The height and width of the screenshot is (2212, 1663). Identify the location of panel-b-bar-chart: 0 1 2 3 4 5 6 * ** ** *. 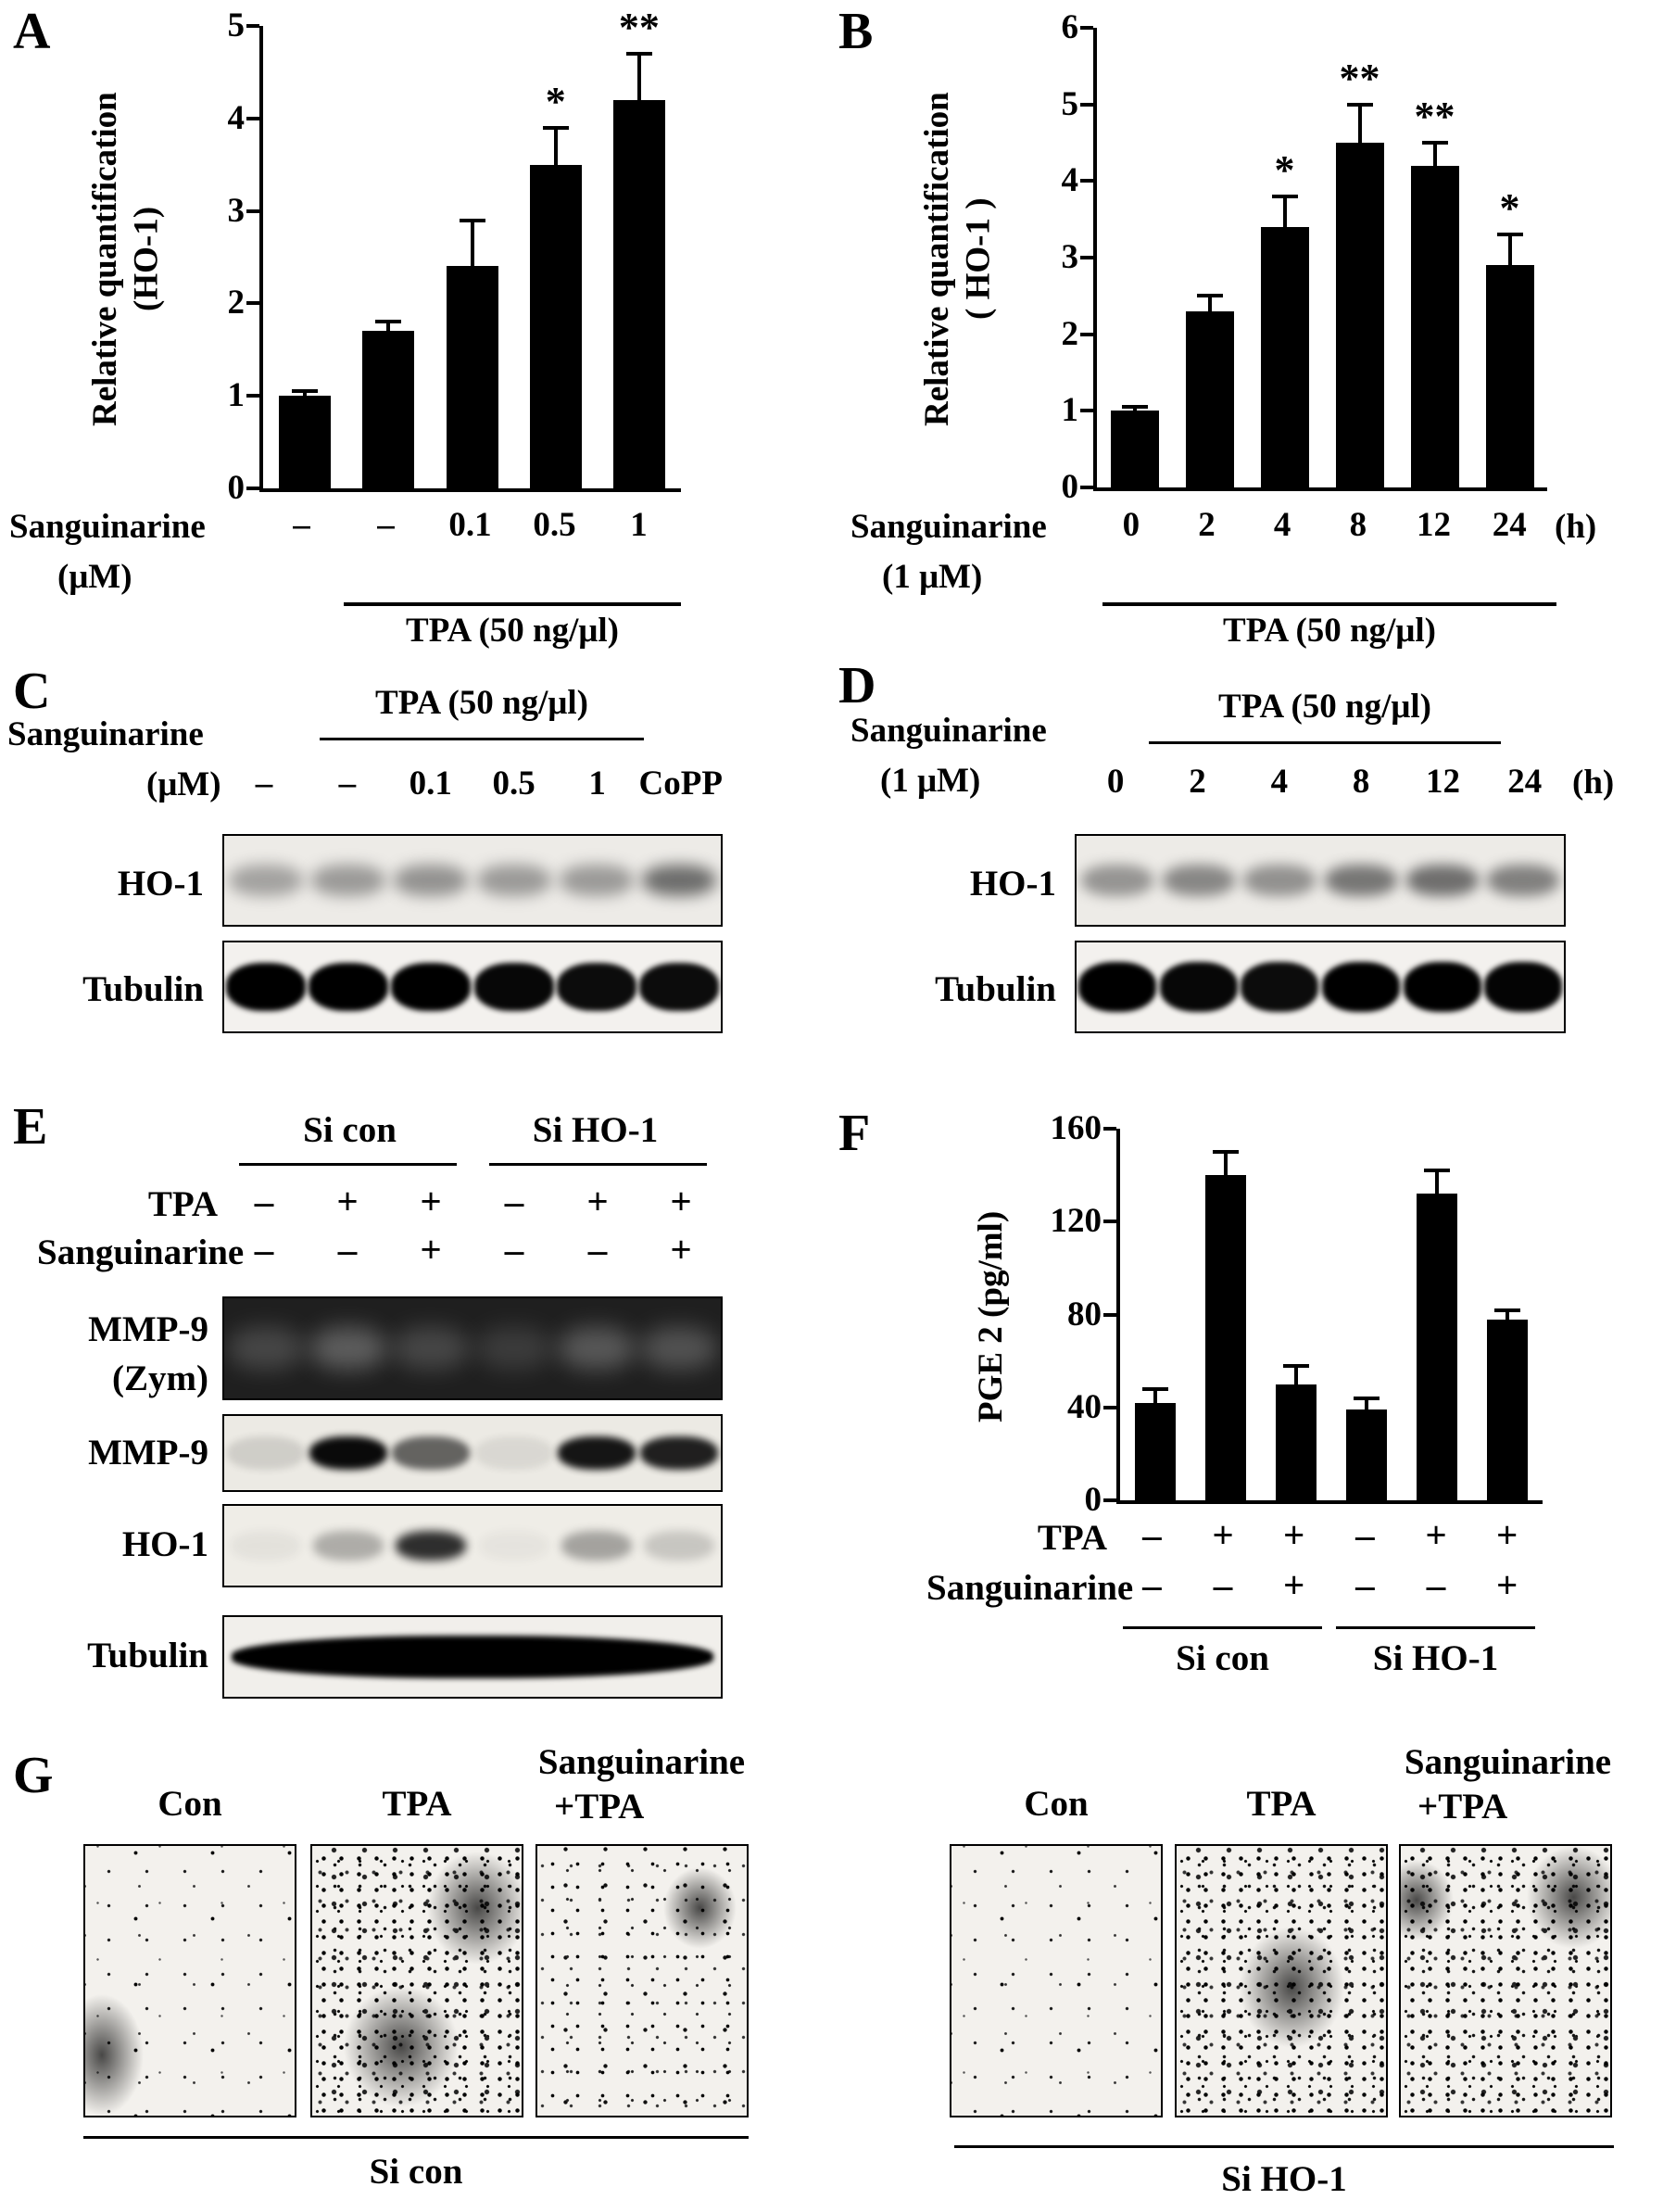
(1304, 257).